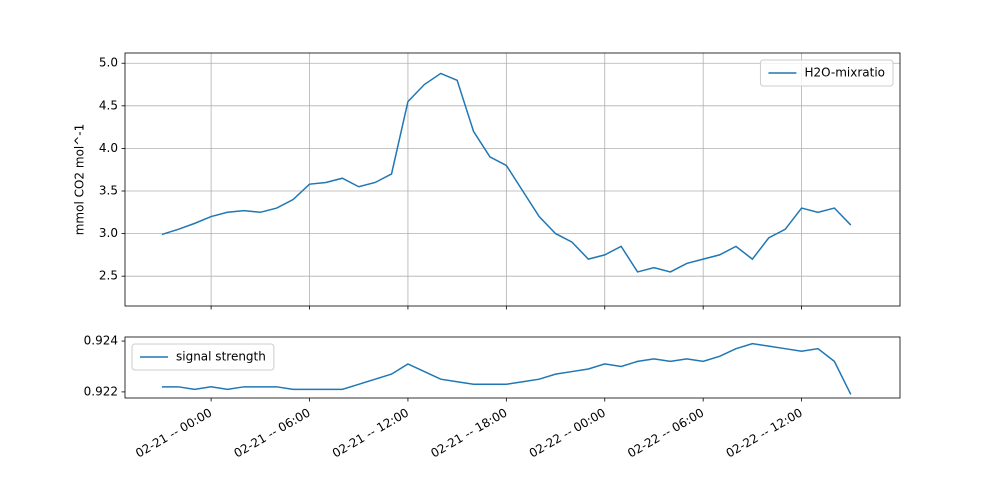 This screenshot has height=500, width=1000. Describe the element at coordinates (108, 63) in the screenshot. I see `y-tick-label: 5.0` at that location.